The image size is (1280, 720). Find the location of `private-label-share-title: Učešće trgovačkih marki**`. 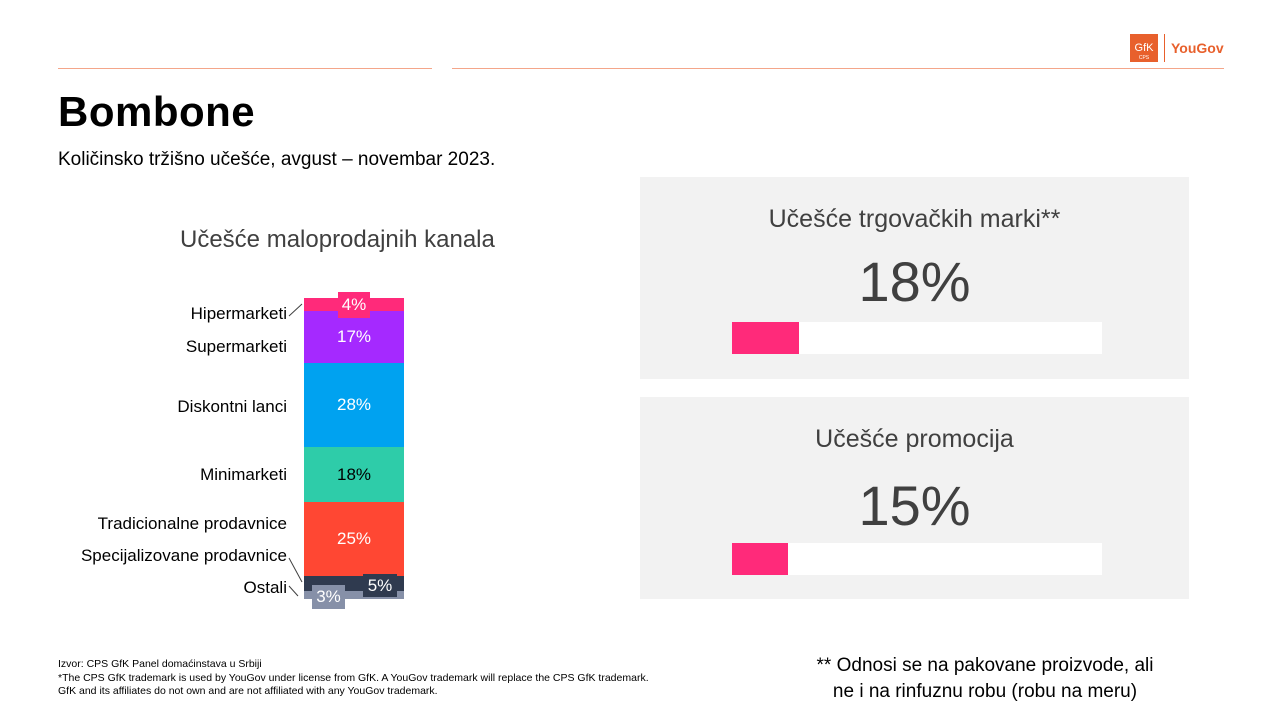

private-label-share-title: Učešće trgovačkih marki** is located at coordinates (914, 219).